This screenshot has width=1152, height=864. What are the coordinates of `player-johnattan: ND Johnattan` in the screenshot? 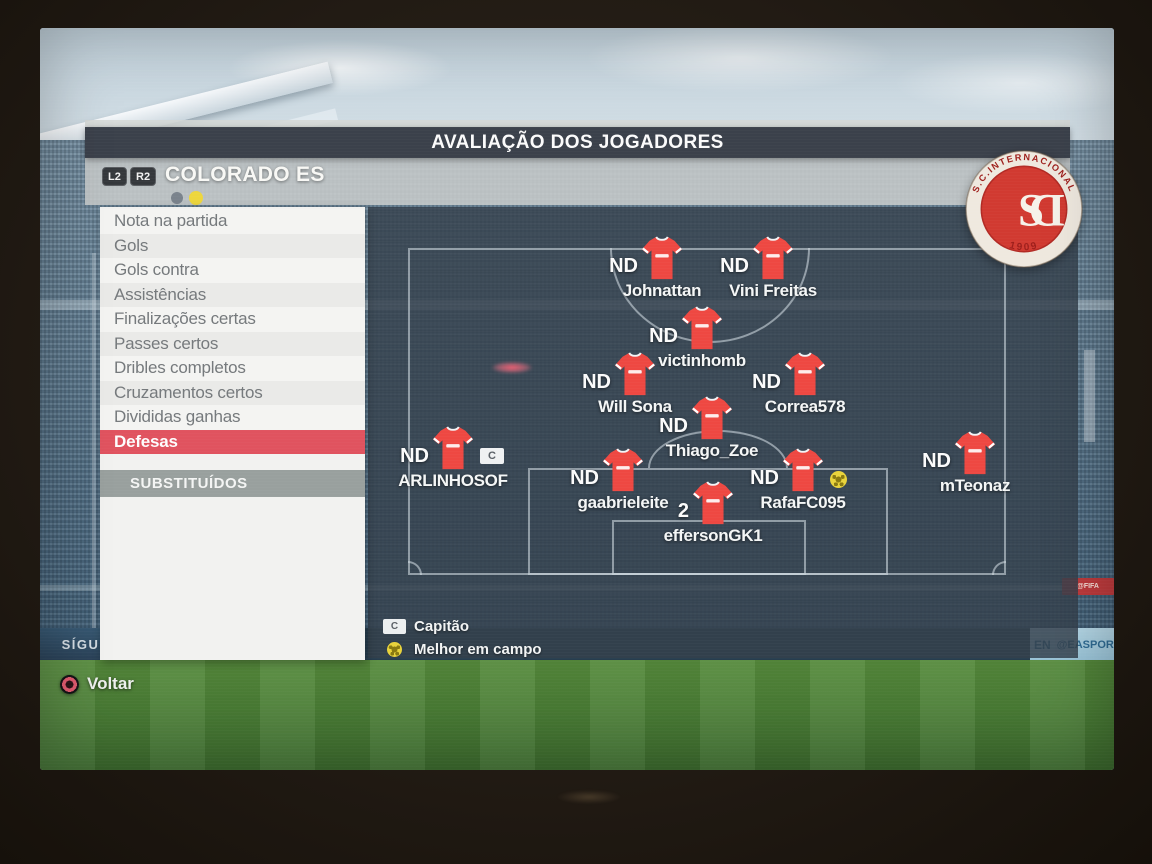 It's located at (655, 267).